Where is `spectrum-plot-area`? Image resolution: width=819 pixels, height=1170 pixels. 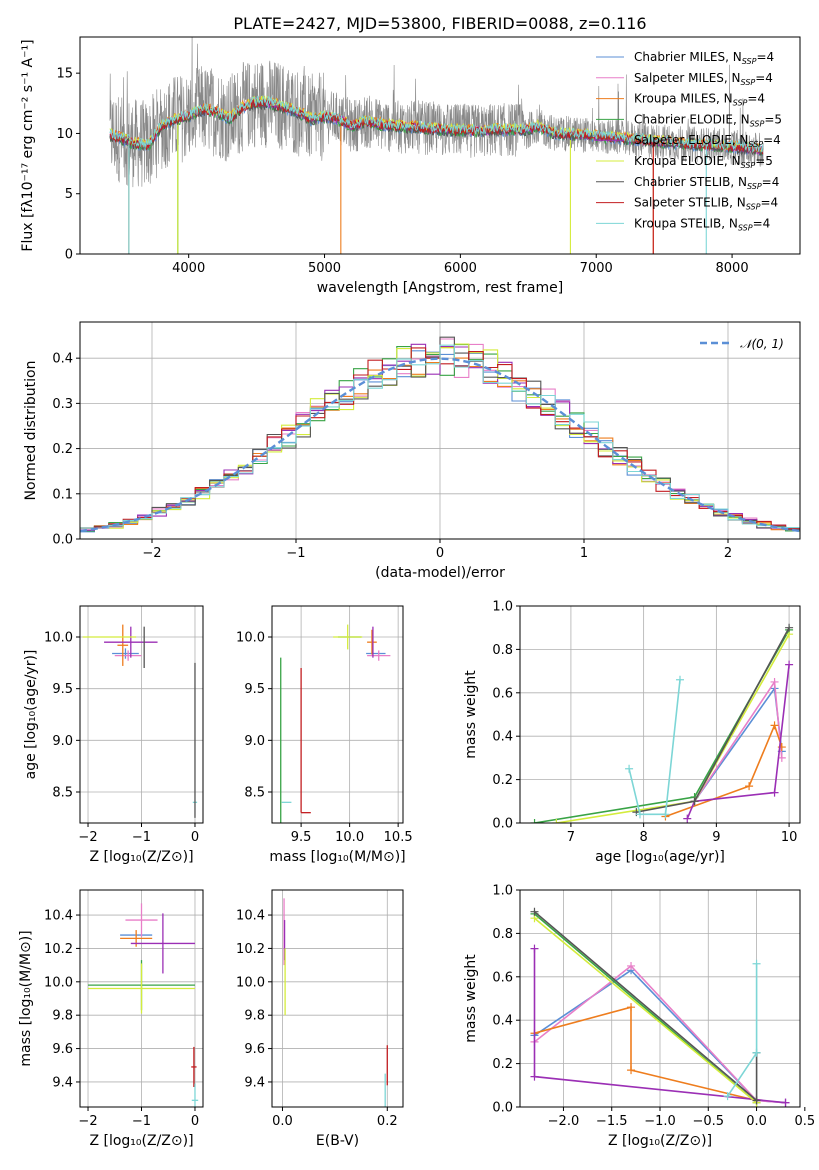 spectrum-plot-area is located at coordinates (436, 145).